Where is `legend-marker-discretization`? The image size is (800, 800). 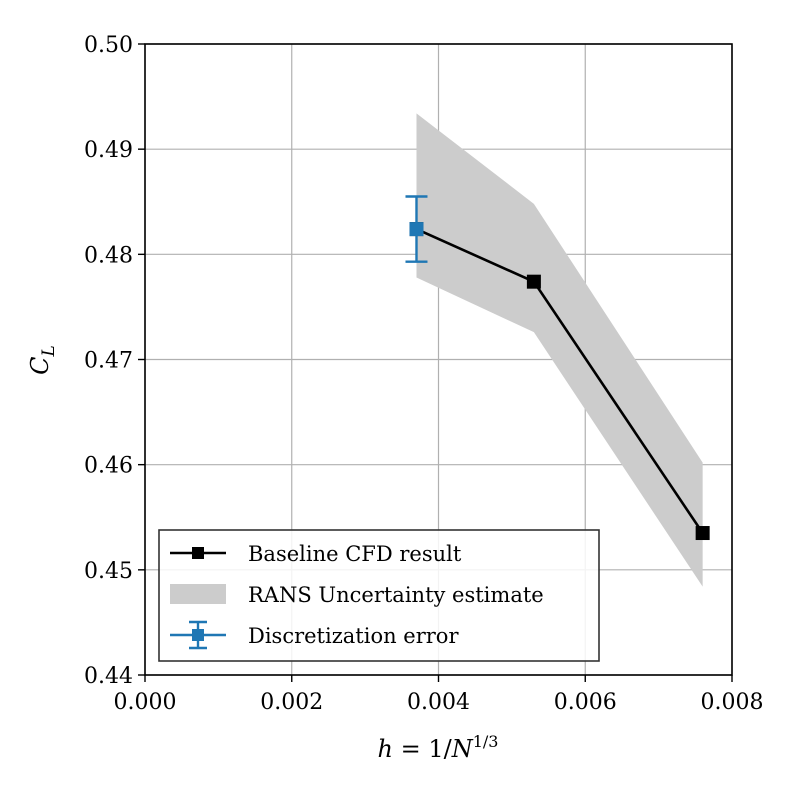 legend-marker-discretization is located at coordinates (198, 635).